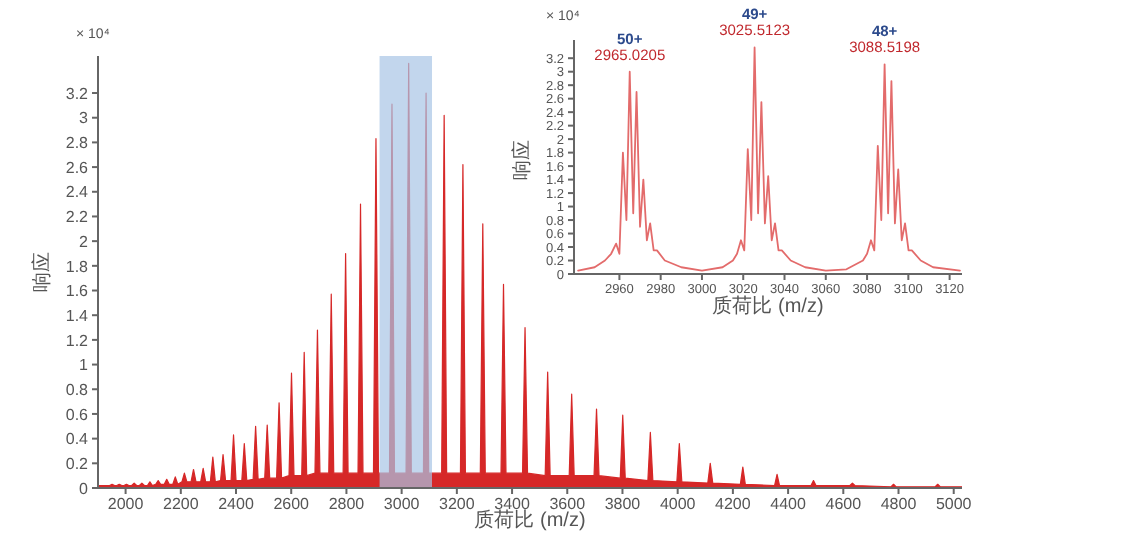 This screenshot has width=1140, height=540. What do you see at coordinates (457, 504) in the screenshot?
I see `x-tick-label: 3200` at bounding box center [457, 504].